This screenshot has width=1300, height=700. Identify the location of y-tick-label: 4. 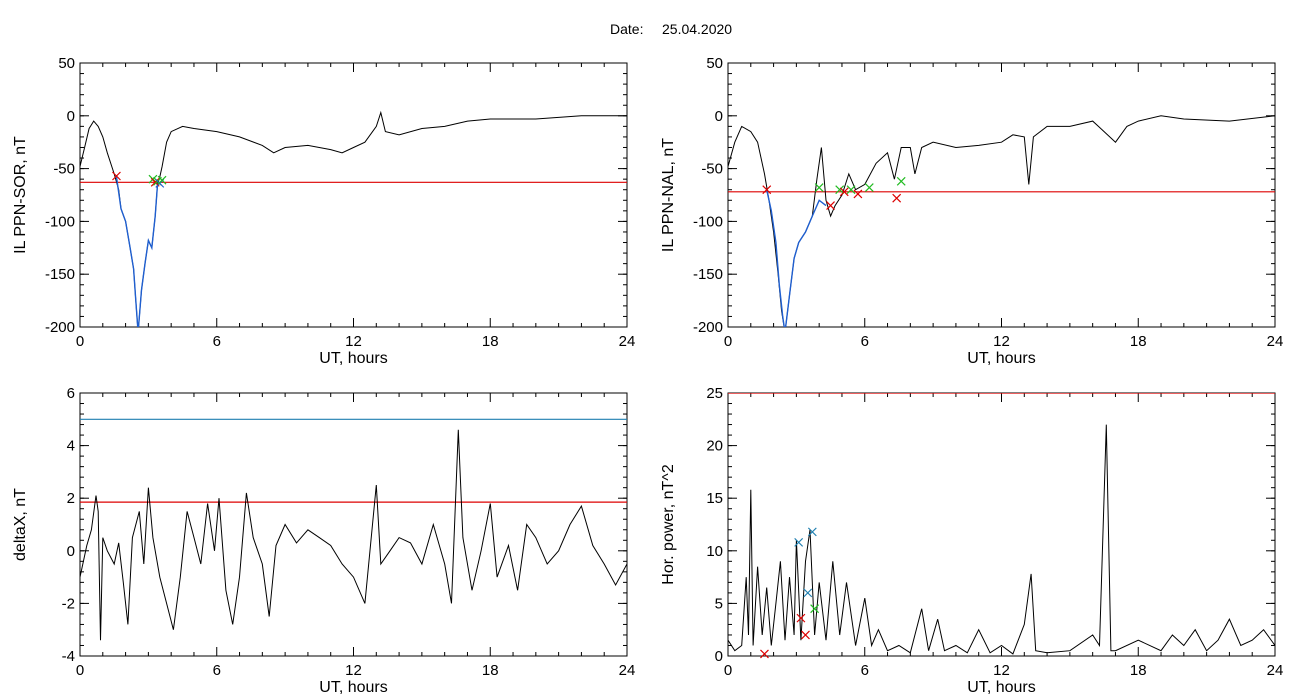
(71, 446).